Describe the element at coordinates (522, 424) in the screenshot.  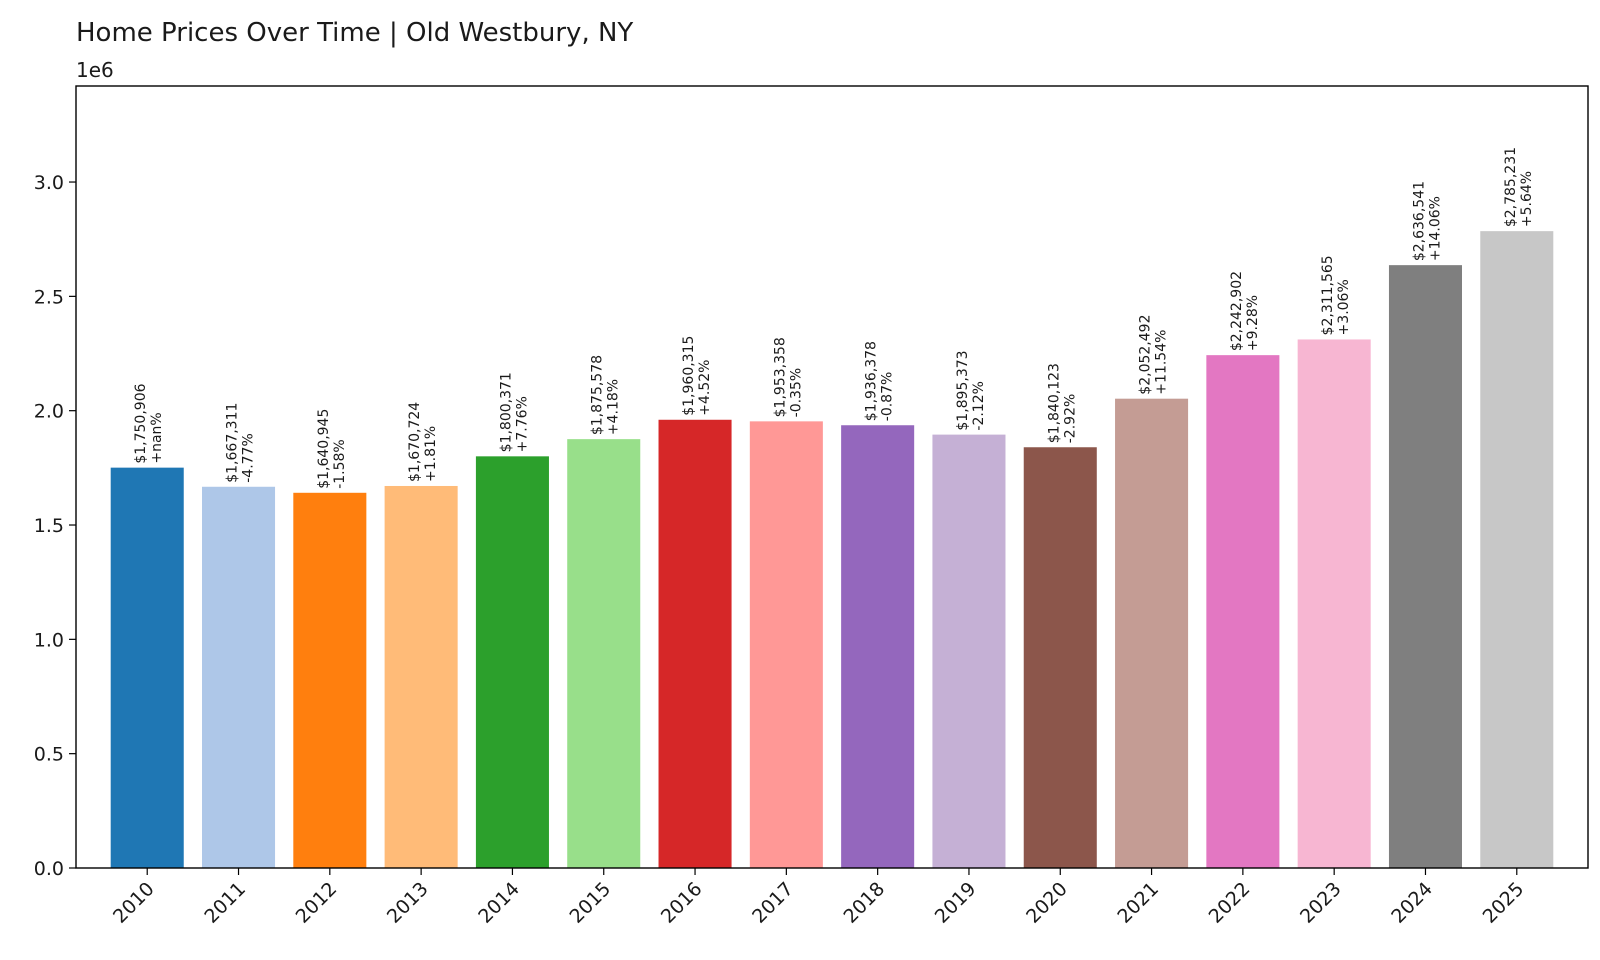
I see `bar-change-label: +7.76%` at that location.